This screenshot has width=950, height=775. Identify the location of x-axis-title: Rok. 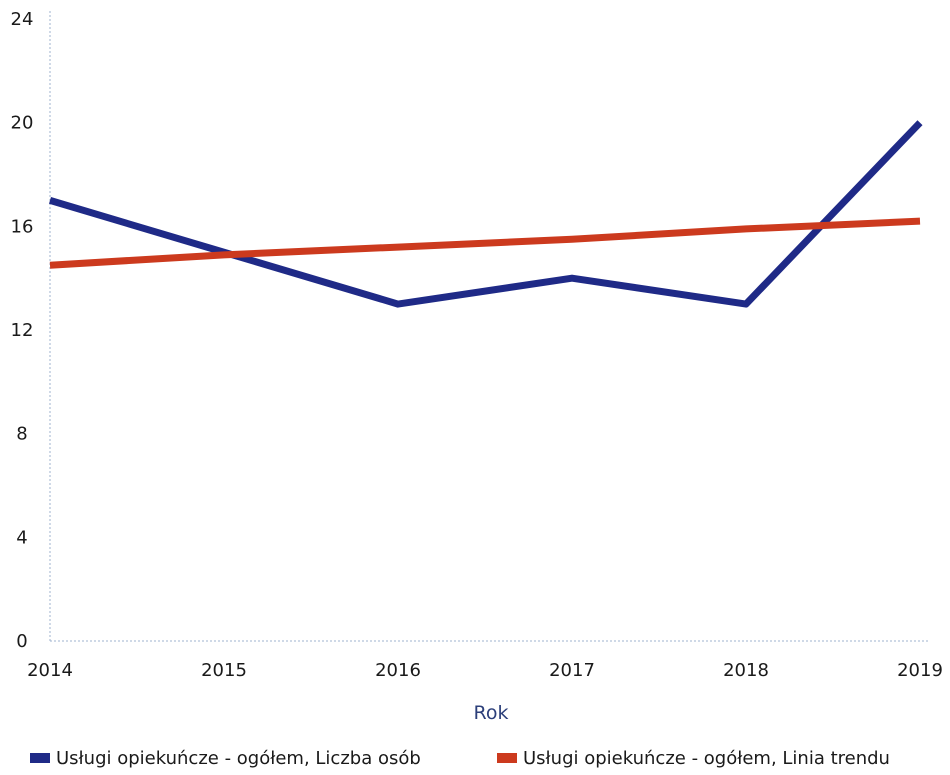
(491, 713).